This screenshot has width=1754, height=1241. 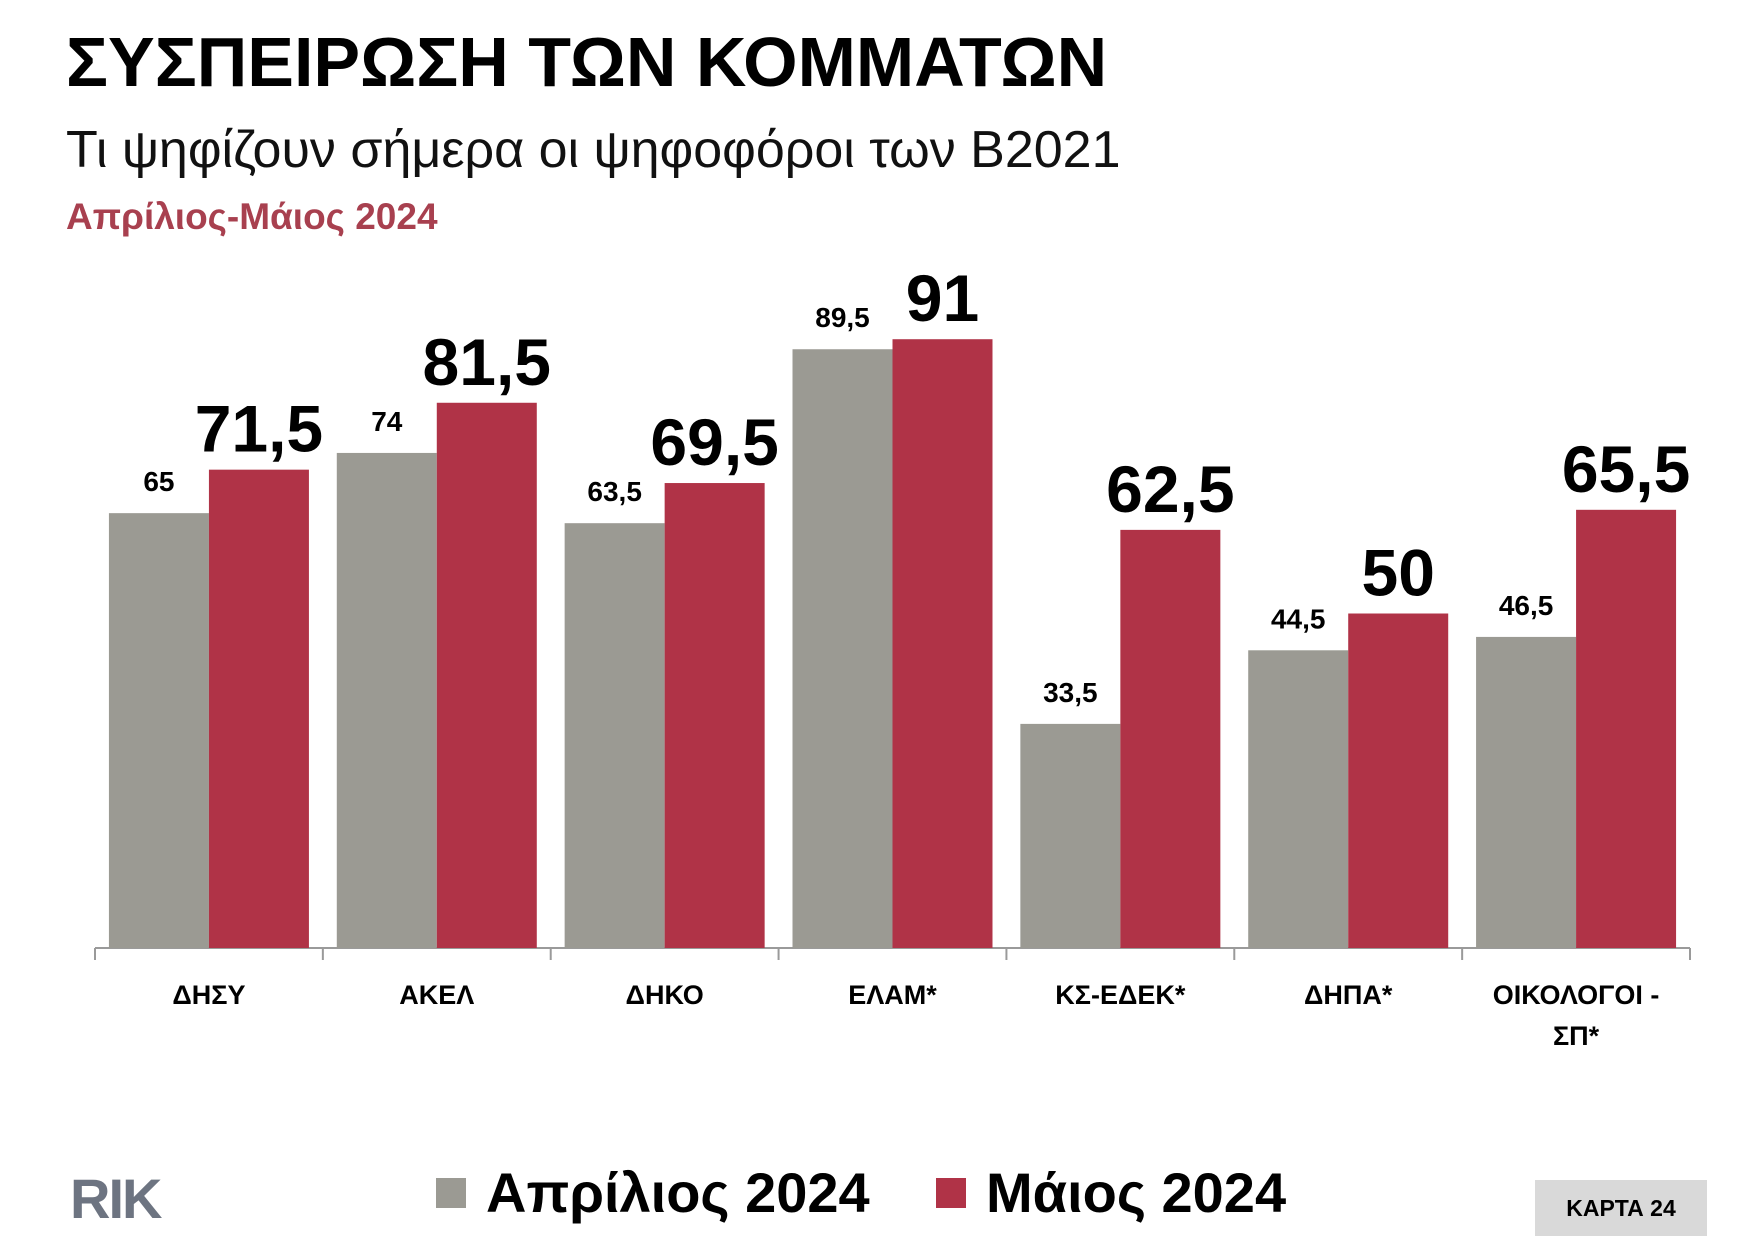 I want to click on data-label-may: 65,5, so click(x=1626, y=469).